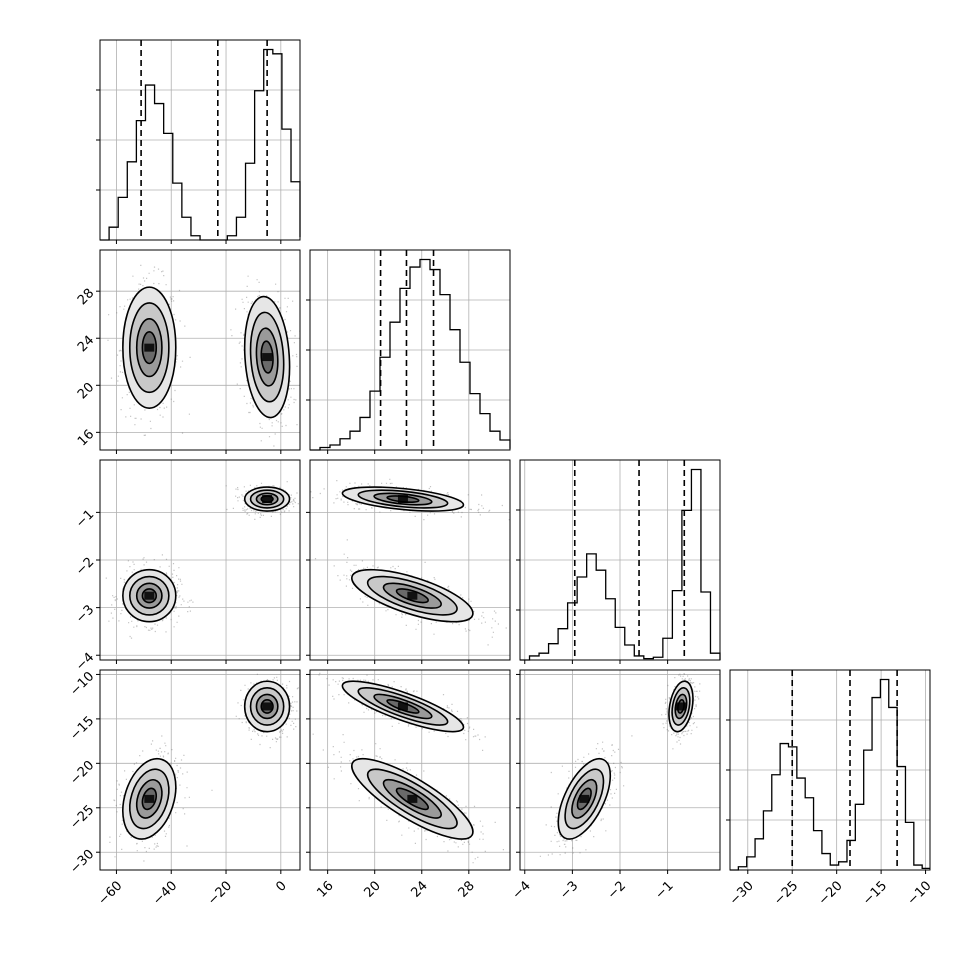  I want to click on scatter-panel-p0-p1: 16 20 24 28, so click(188, 351).